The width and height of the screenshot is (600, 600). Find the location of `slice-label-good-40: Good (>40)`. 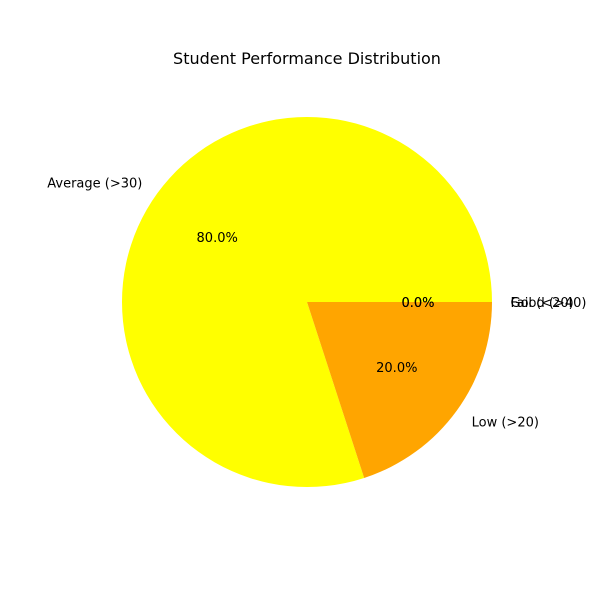

slice-label-good-40: Good (>40) is located at coordinates (549, 303).